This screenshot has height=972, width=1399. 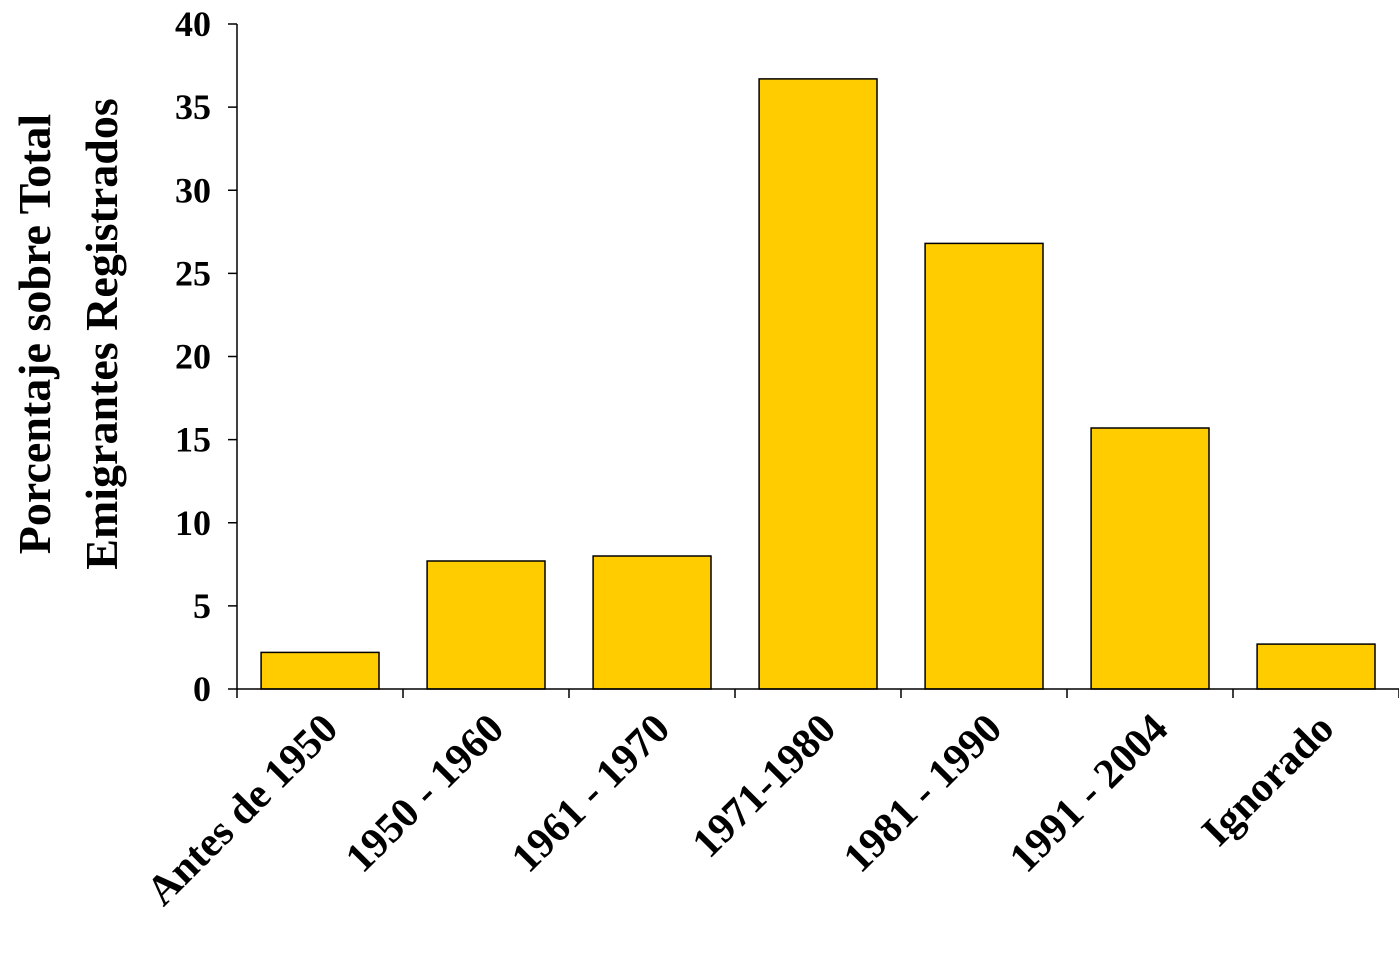 What do you see at coordinates (425, 794) in the screenshot?
I see `x-category-label-1: 1950 - 1960` at bounding box center [425, 794].